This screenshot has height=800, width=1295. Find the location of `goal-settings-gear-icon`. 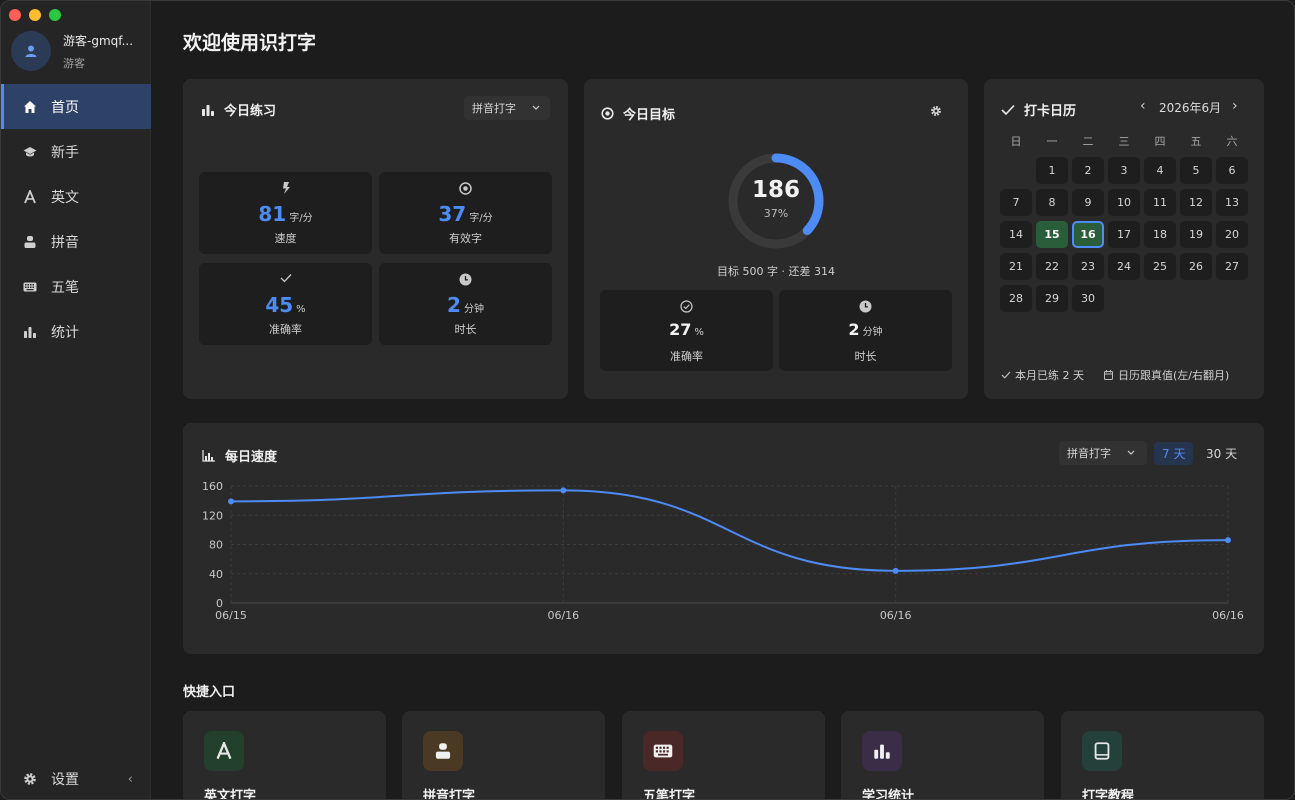

goal-settings-gear-icon is located at coordinates (936, 111).